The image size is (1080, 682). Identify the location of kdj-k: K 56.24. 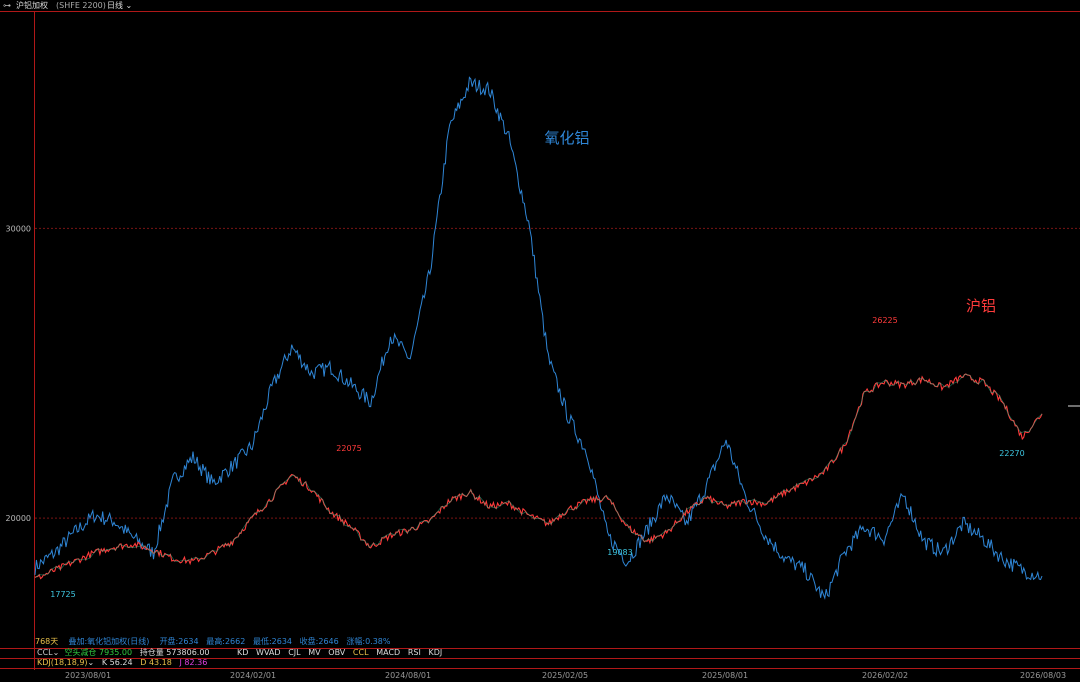
(117, 662).